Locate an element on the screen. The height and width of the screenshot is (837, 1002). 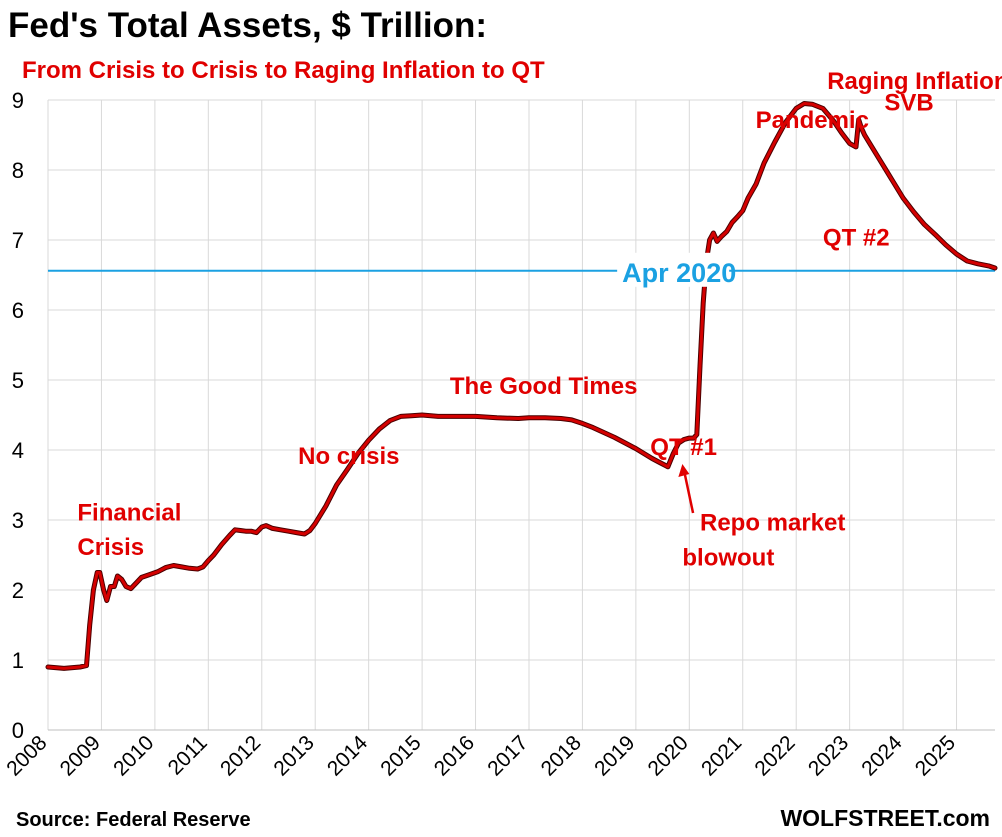
x-tick-label: 2011 is located at coordinates (188, 755).